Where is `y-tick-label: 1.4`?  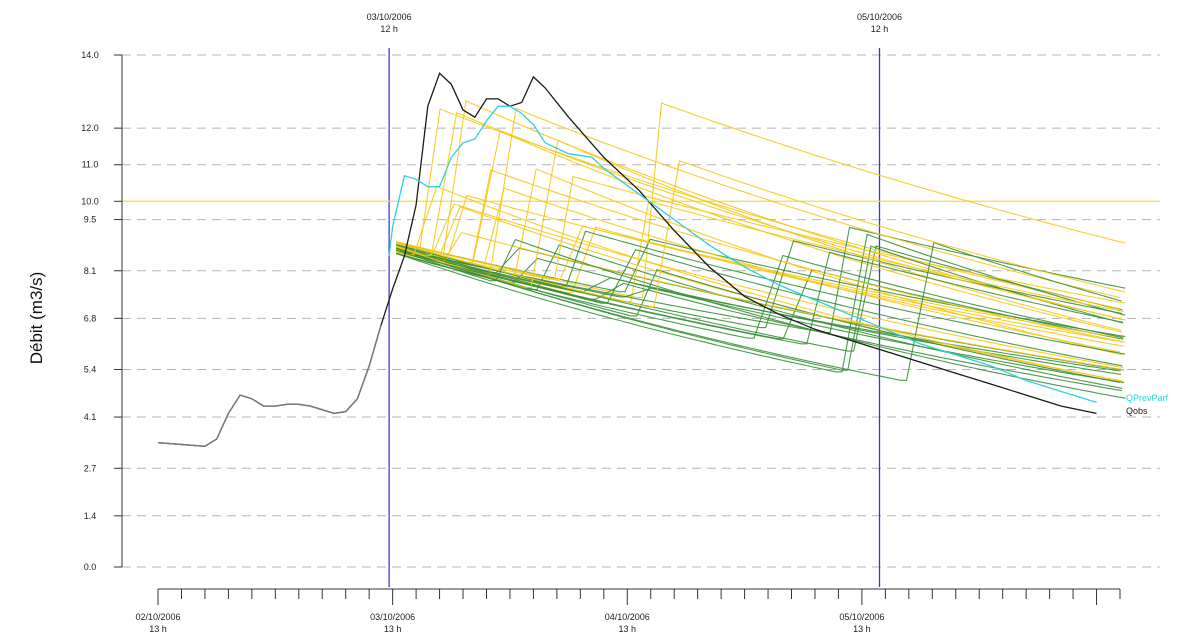 y-tick-label: 1.4 is located at coordinates (90, 516).